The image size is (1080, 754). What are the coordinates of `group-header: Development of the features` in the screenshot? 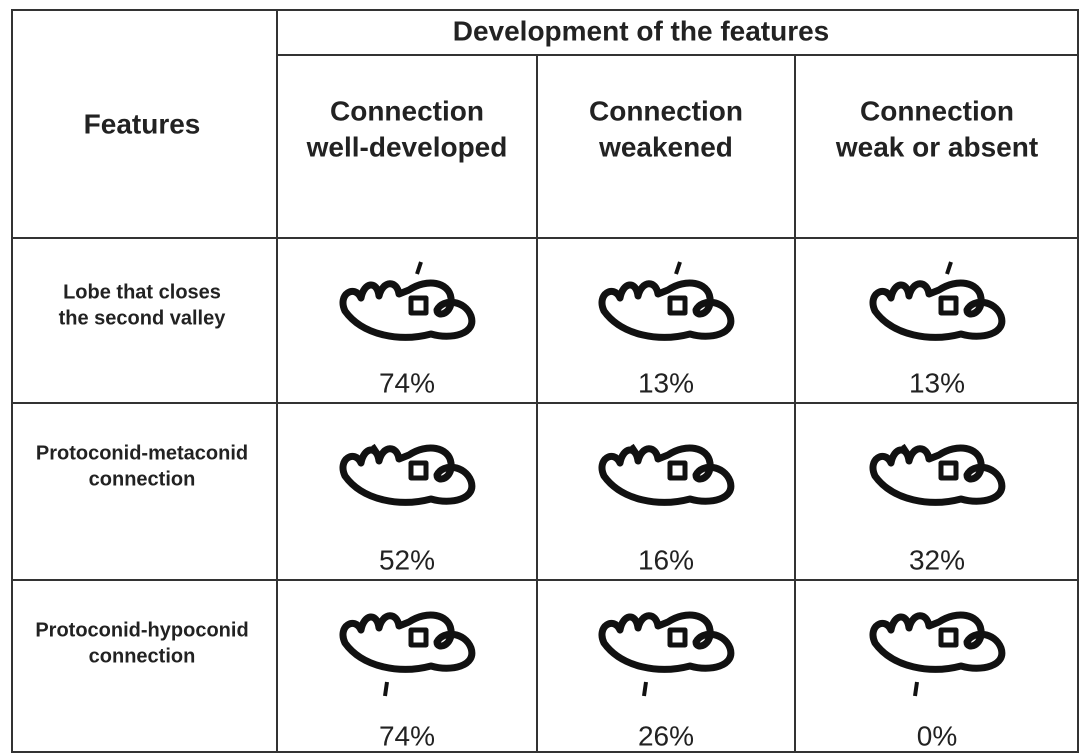 It's located at (641, 30).